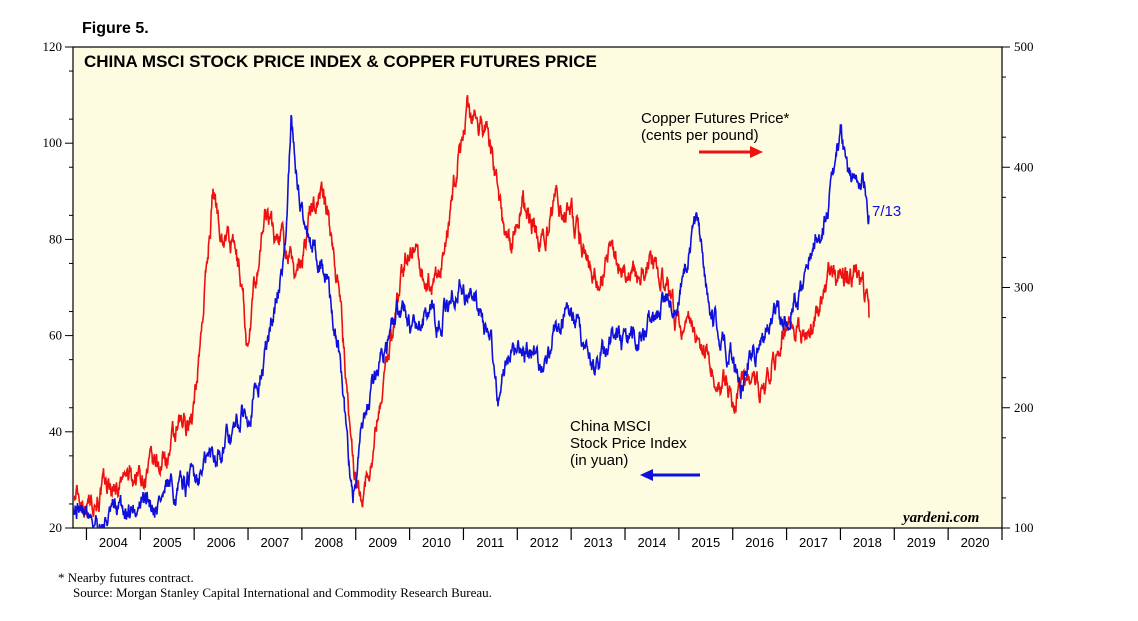 The width and height of the screenshot is (1138, 621). Describe the element at coordinates (58, 287) in the screenshot. I see `left-y-axis: 20 40 60 80 100 120` at that location.